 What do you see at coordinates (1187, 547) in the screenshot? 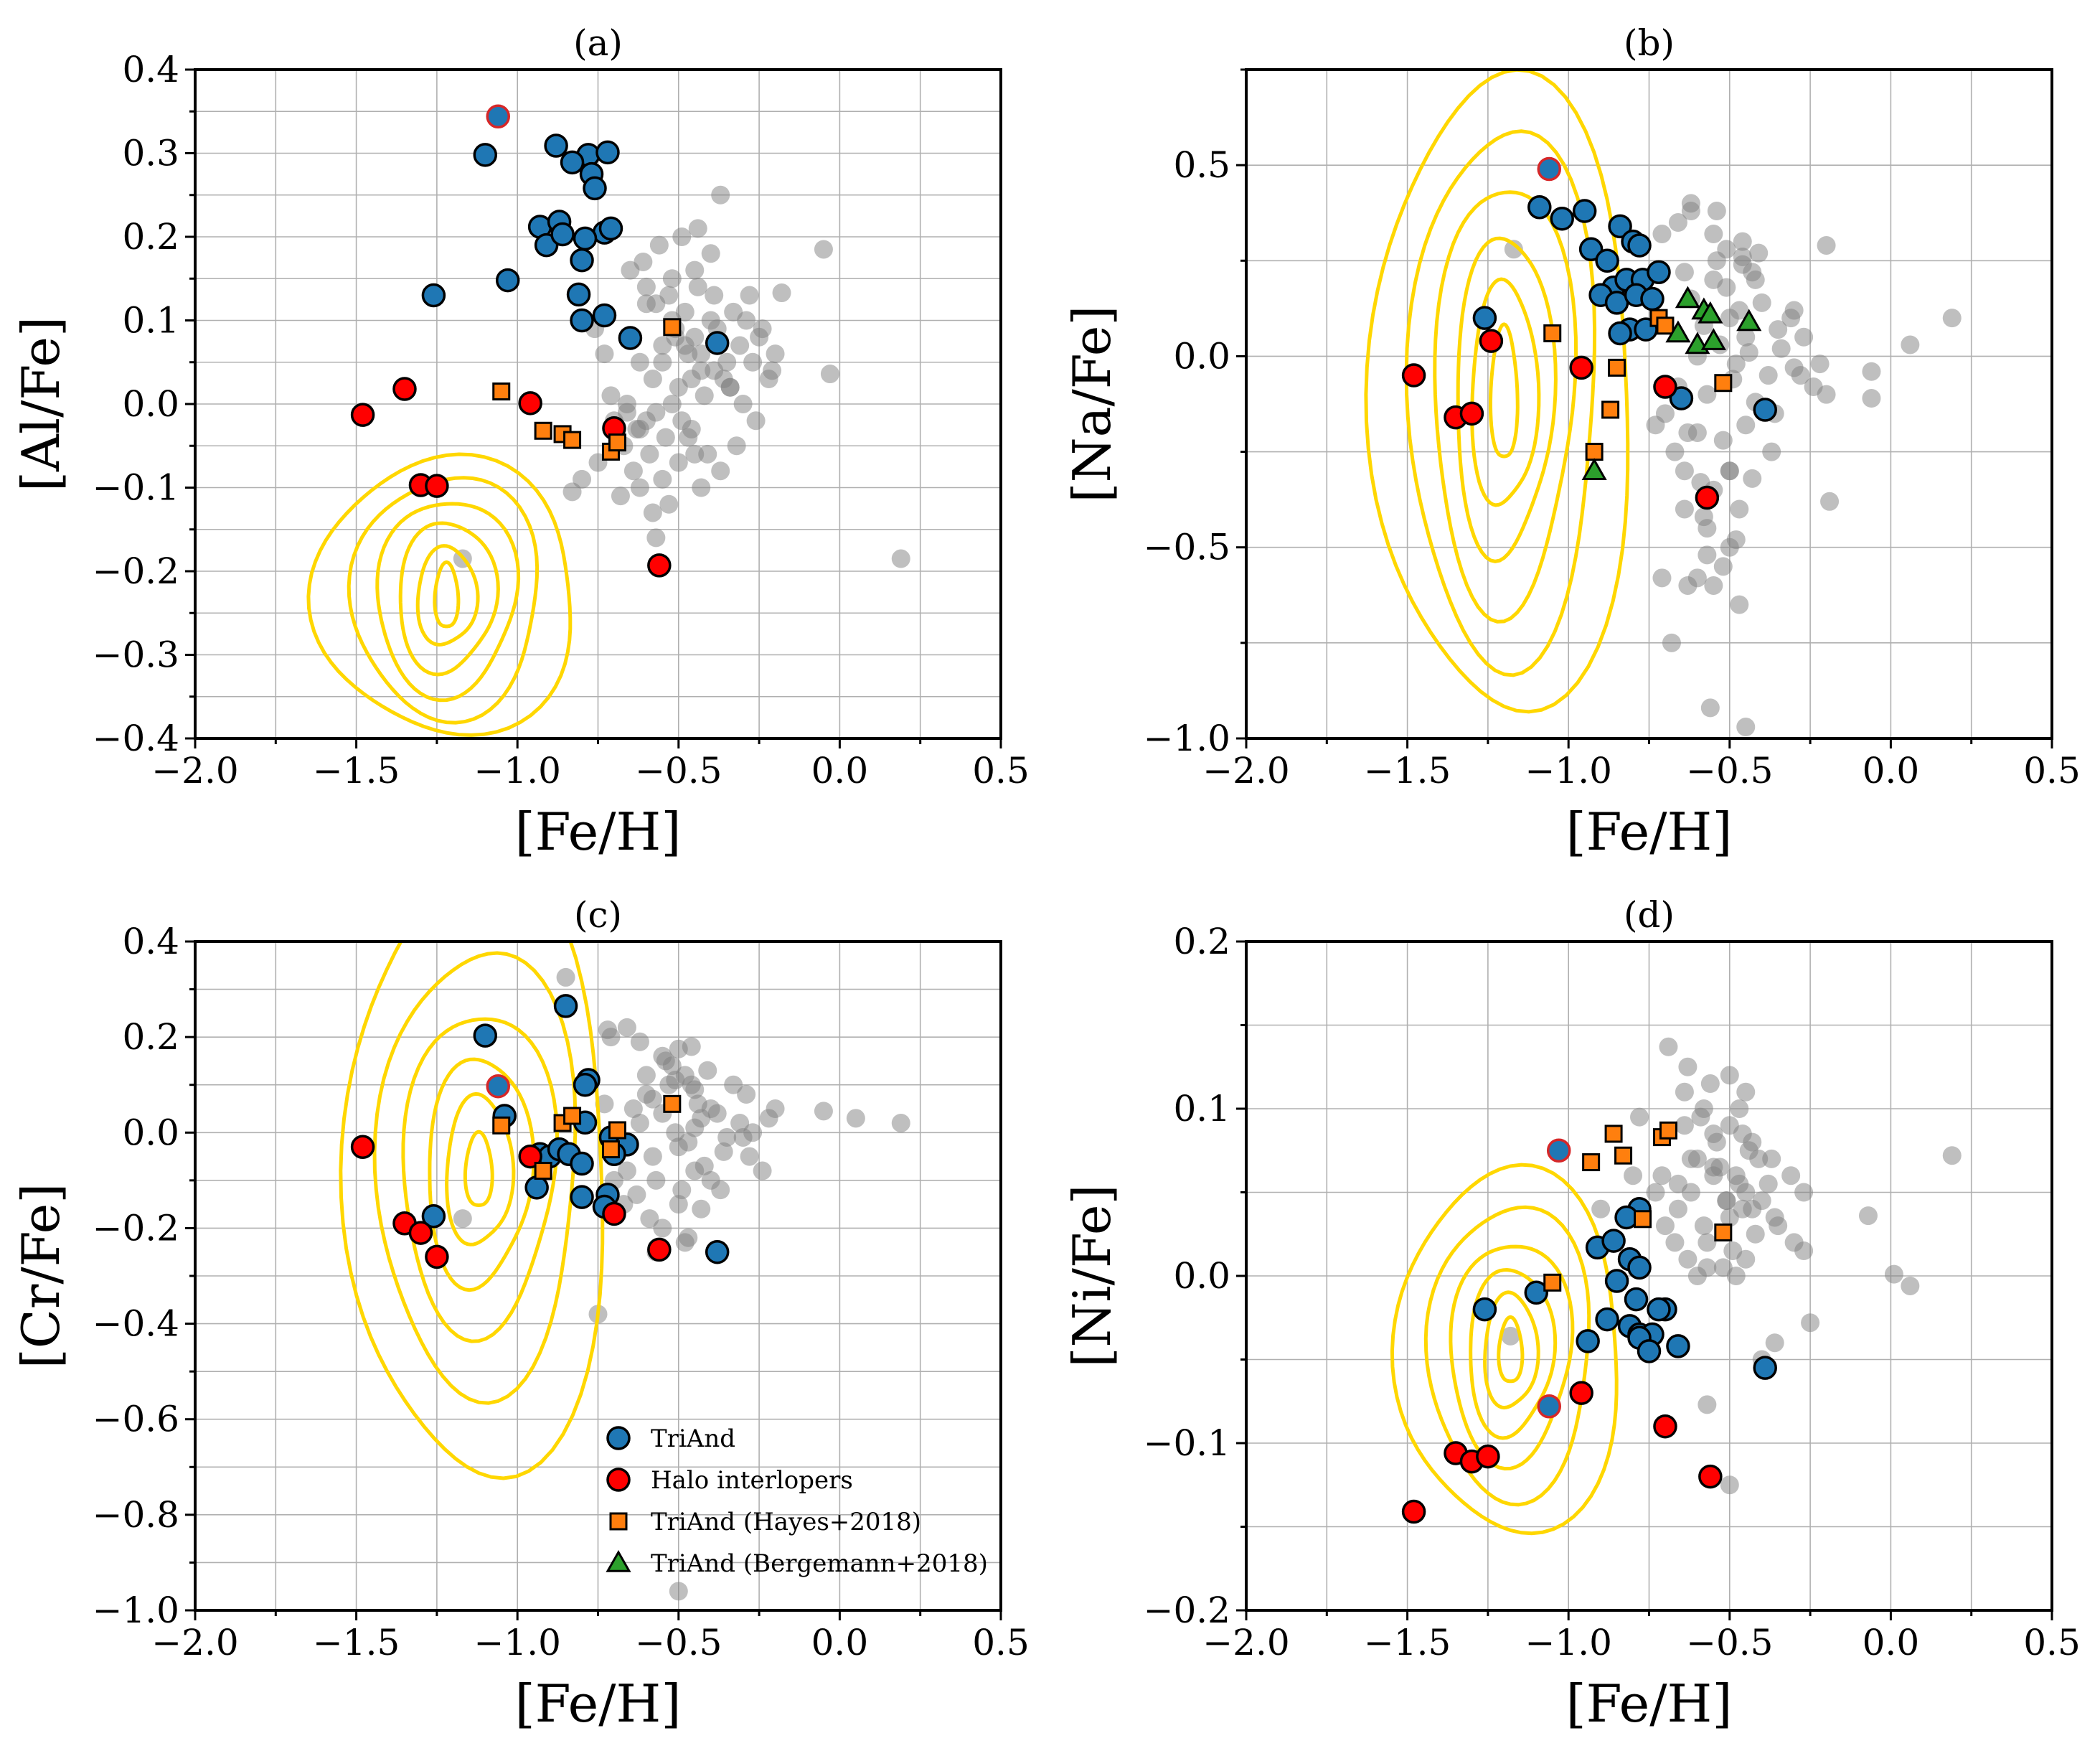
I see `y-tick-label: −0.5` at bounding box center [1187, 547].